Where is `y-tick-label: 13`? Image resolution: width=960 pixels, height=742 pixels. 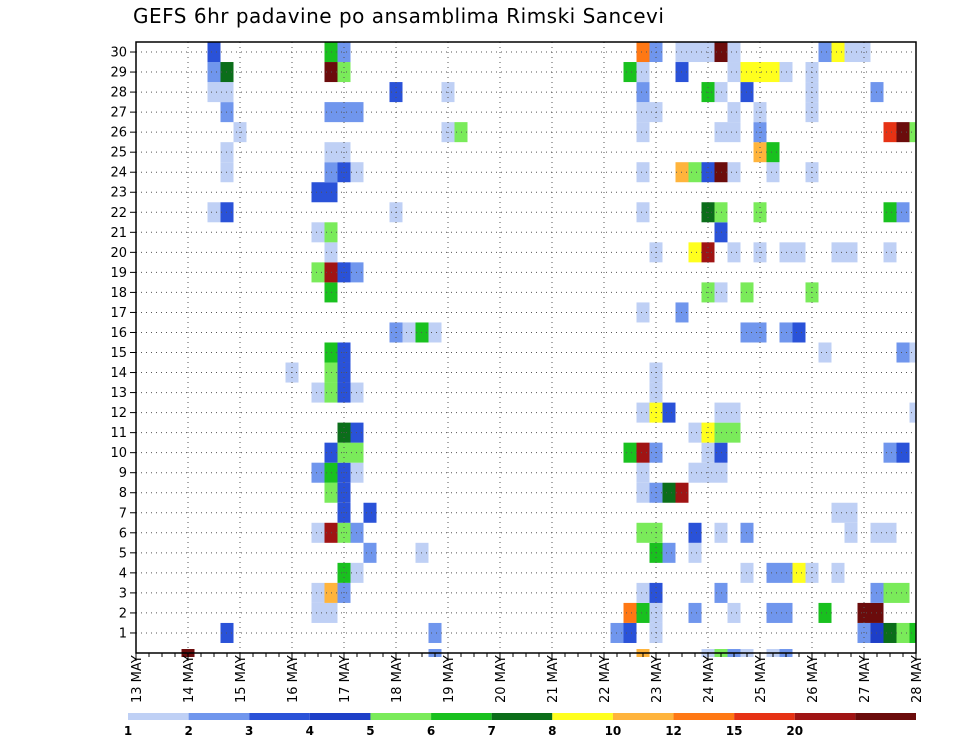
y-tick-label: 13 is located at coordinates (118, 393).